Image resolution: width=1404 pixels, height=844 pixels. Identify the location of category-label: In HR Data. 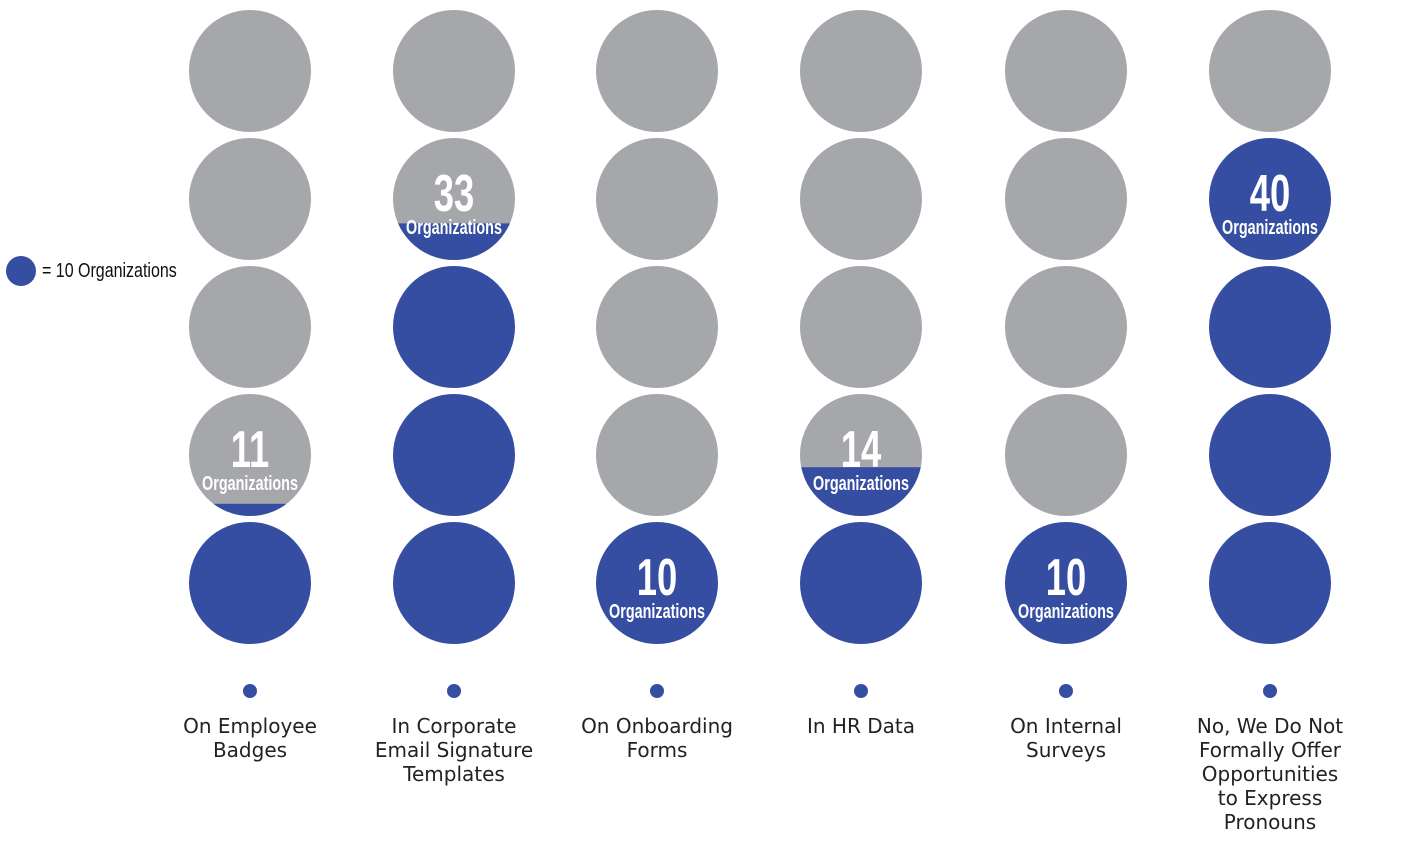
(861, 726).